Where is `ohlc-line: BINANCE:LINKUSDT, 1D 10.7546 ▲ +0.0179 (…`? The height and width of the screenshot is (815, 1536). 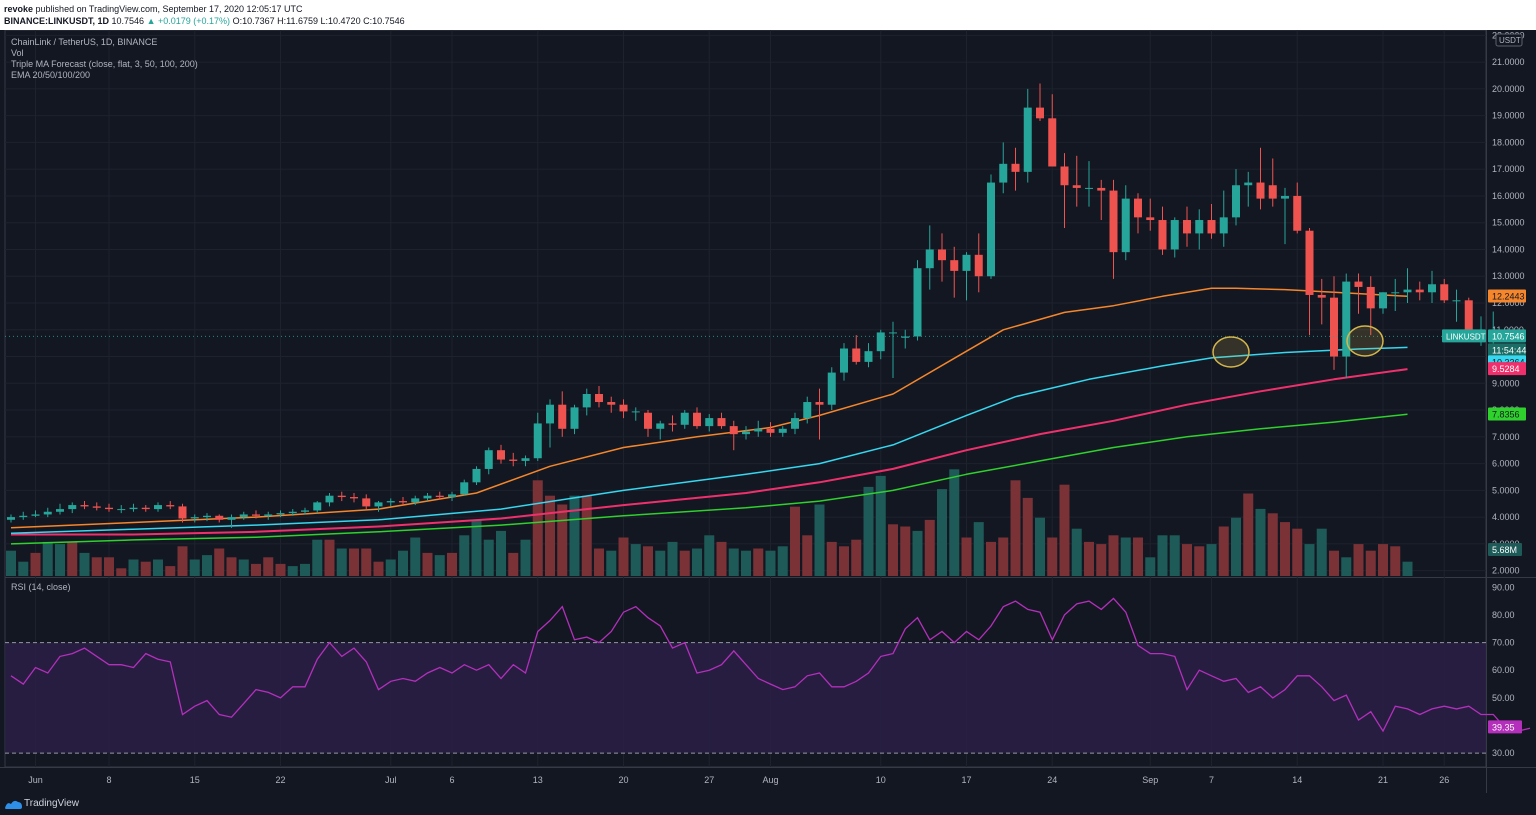
ohlc-line: BINANCE:LINKUSDT, 1D 10.7546 ▲ +0.0179 (… is located at coordinates (204, 21).